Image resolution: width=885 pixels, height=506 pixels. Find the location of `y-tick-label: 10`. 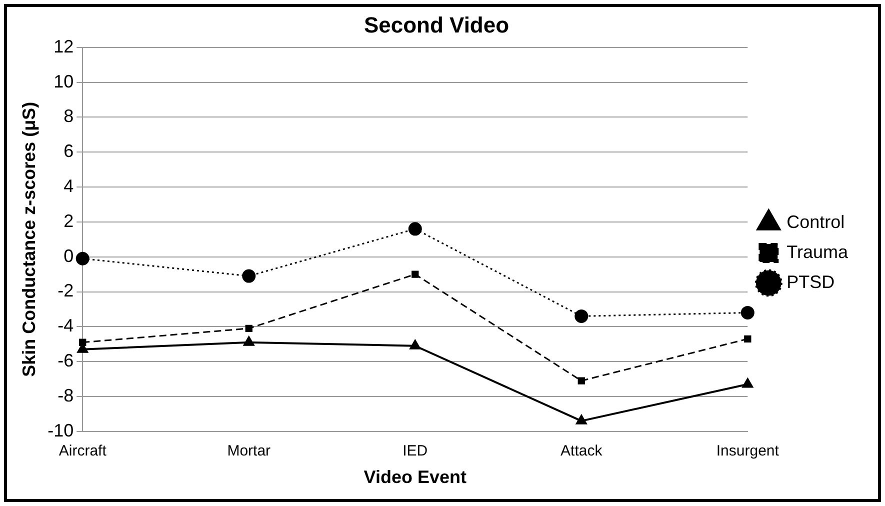

y-tick-label: 10 is located at coordinates (64, 81).